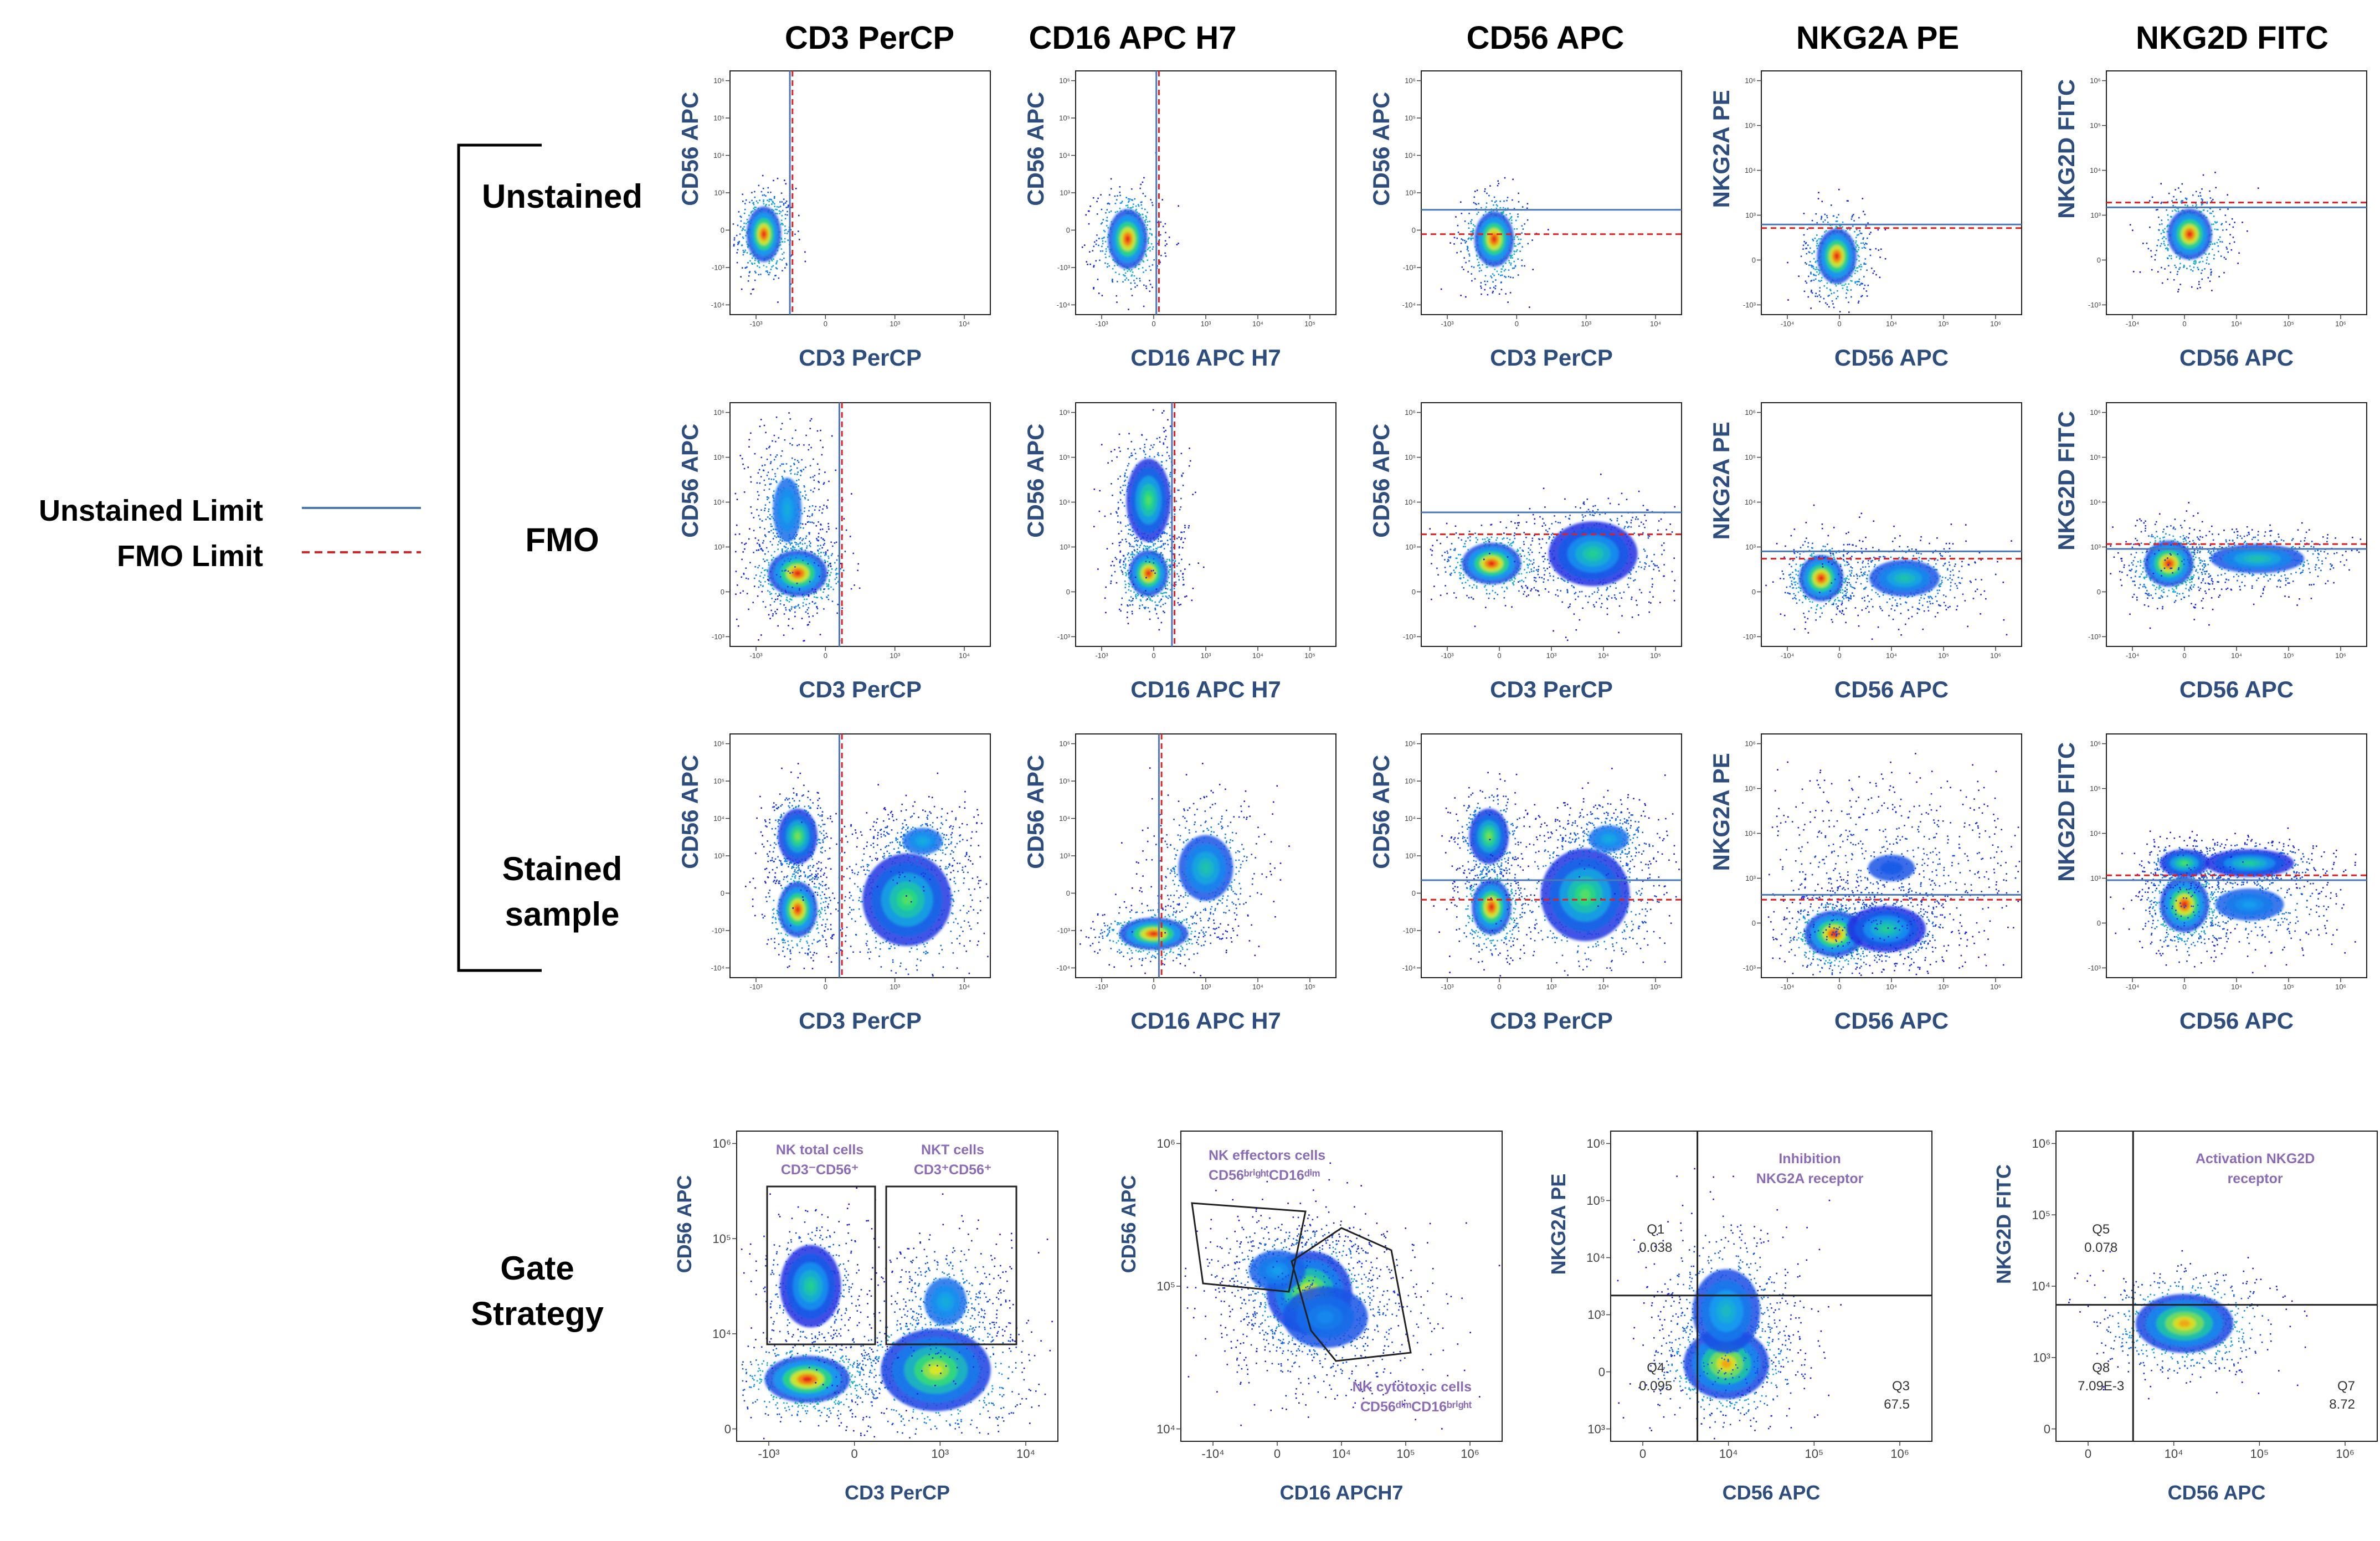 The width and height of the screenshot is (2380, 1541). What do you see at coordinates (2066, 481) in the screenshot?
I see `panel-r2-c5-ylabel: NKG2D FITC` at bounding box center [2066, 481].